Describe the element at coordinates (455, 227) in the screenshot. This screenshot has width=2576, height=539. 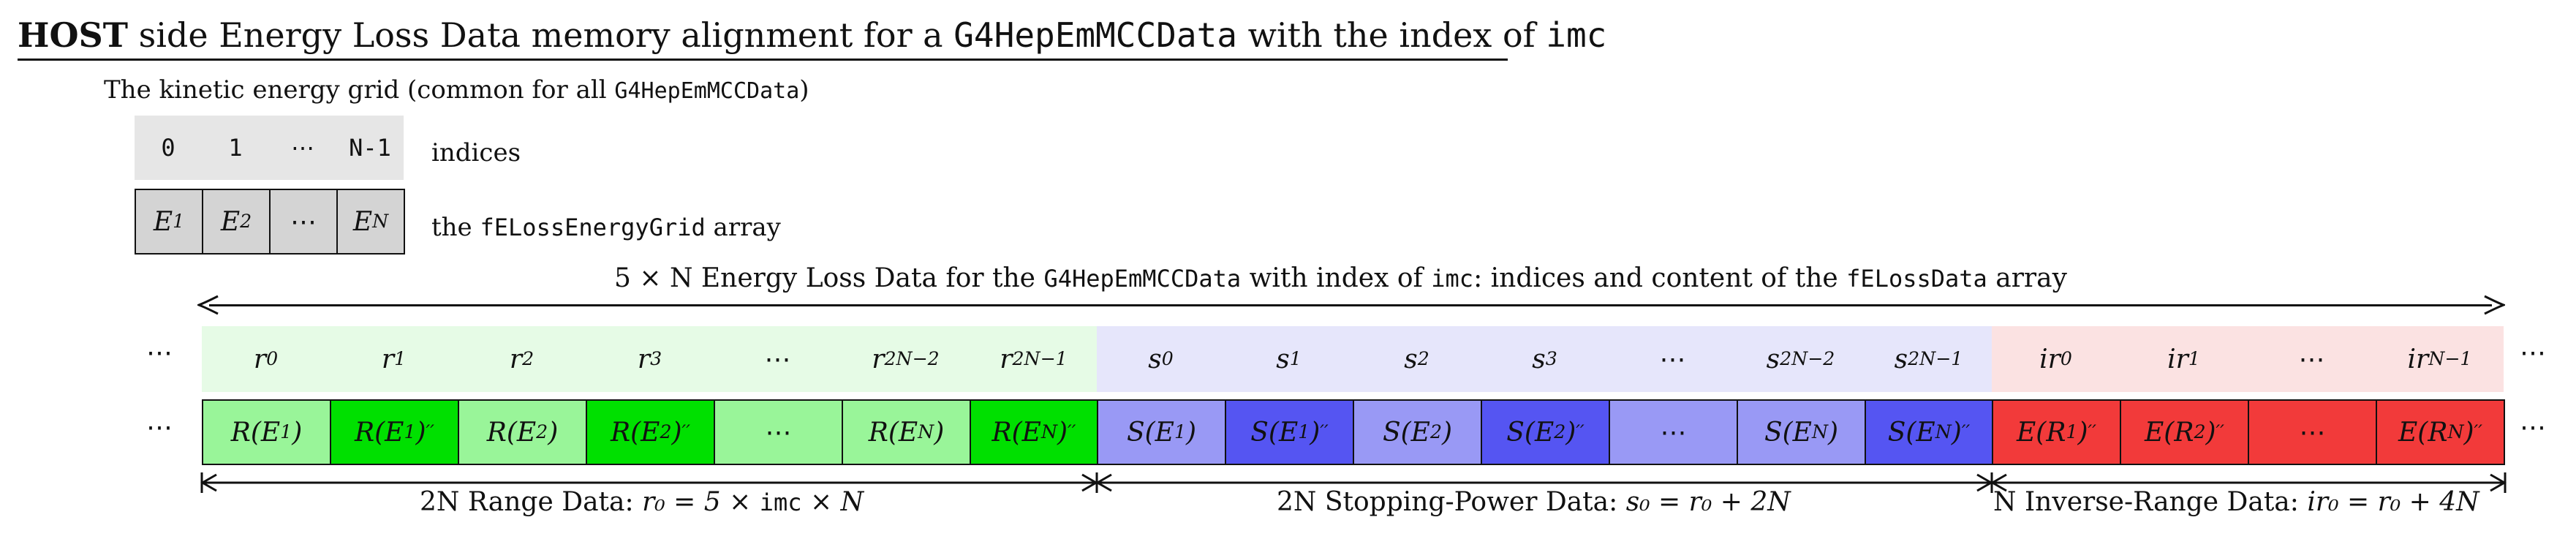
I see `array-label-pre: the` at that location.